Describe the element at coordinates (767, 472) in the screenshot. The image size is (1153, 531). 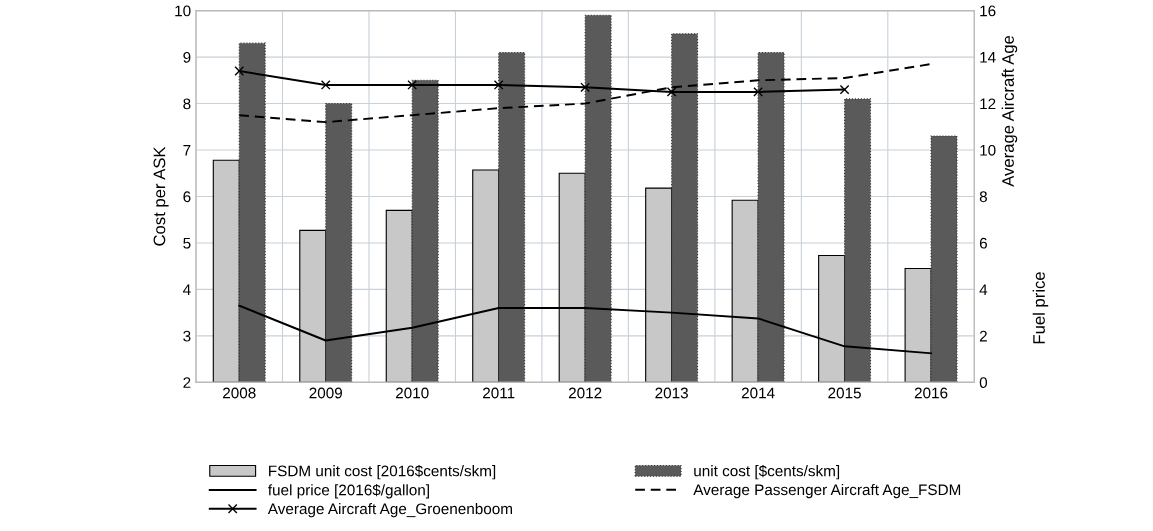
I see `legend-label: unit cost [$cents/skm]` at that location.